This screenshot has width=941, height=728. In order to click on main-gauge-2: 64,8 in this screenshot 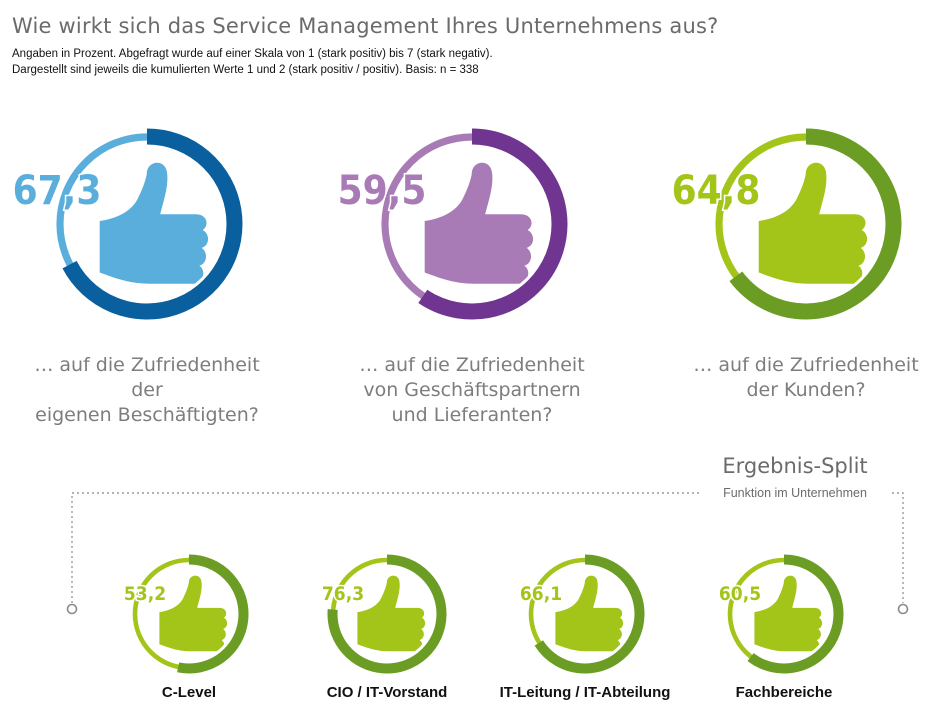, I will do `click(786, 224)`.